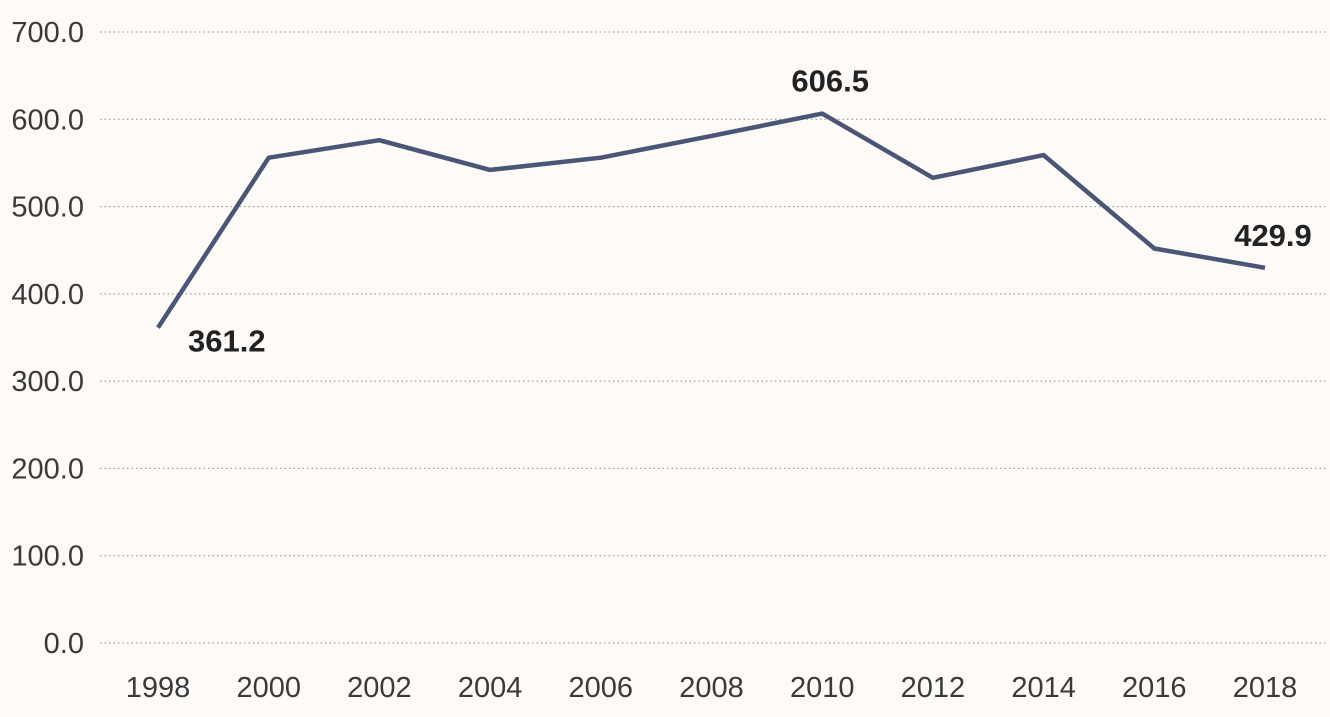 The image size is (1330, 717). What do you see at coordinates (47, 469) in the screenshot?
I see `y-tick-label: 200.0` at bounding box center [47, 469].